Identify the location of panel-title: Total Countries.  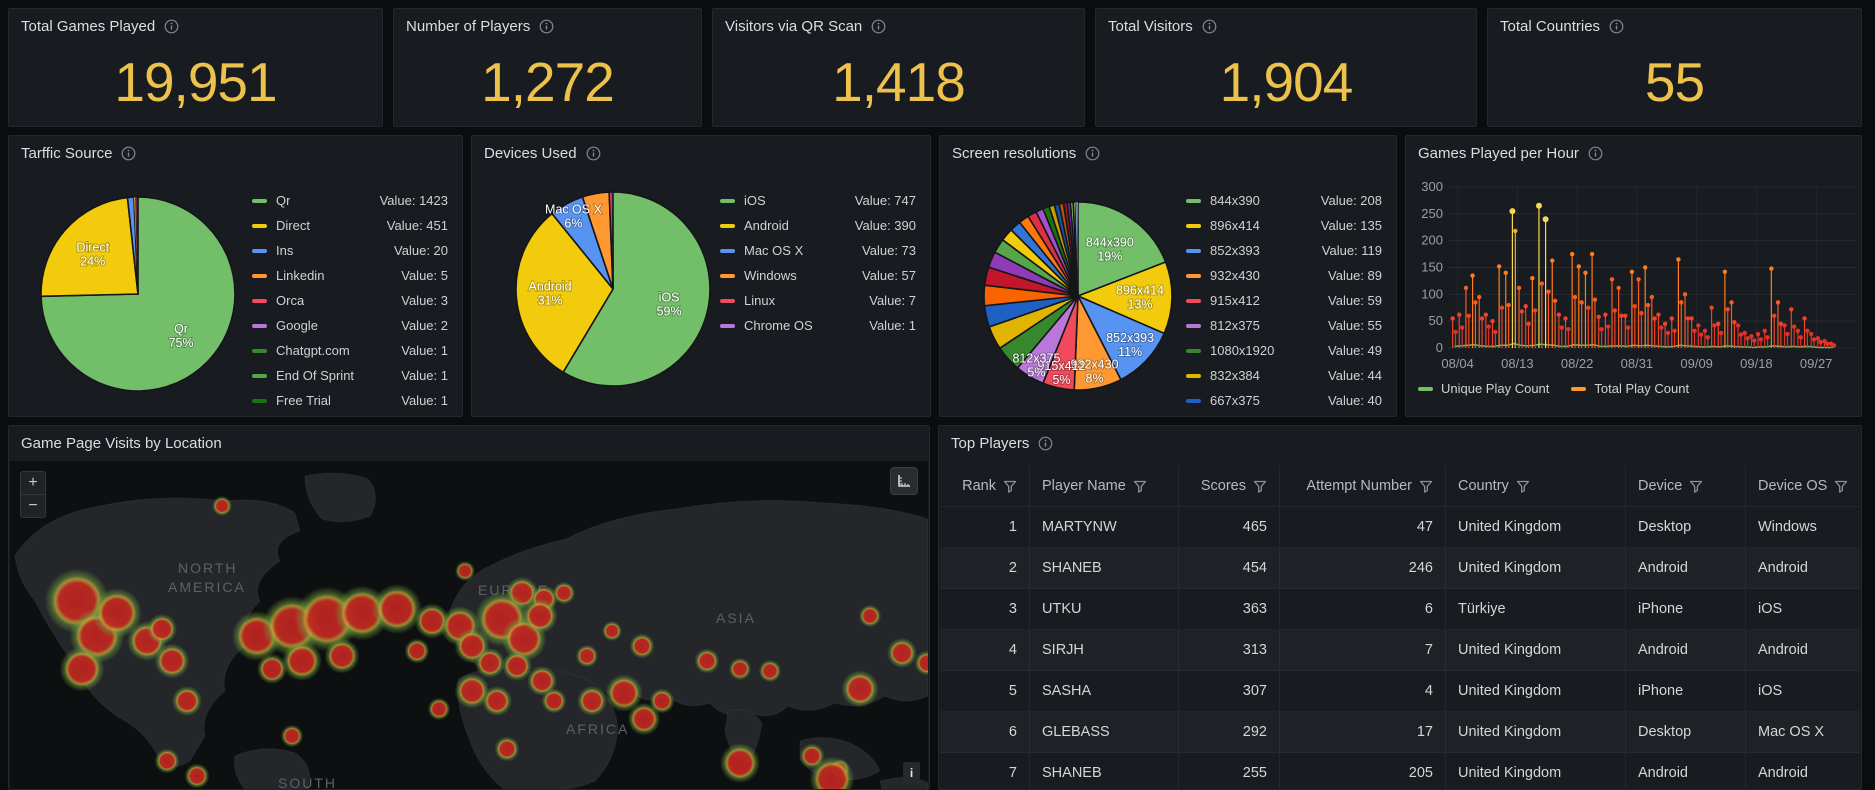
(1550, 26).